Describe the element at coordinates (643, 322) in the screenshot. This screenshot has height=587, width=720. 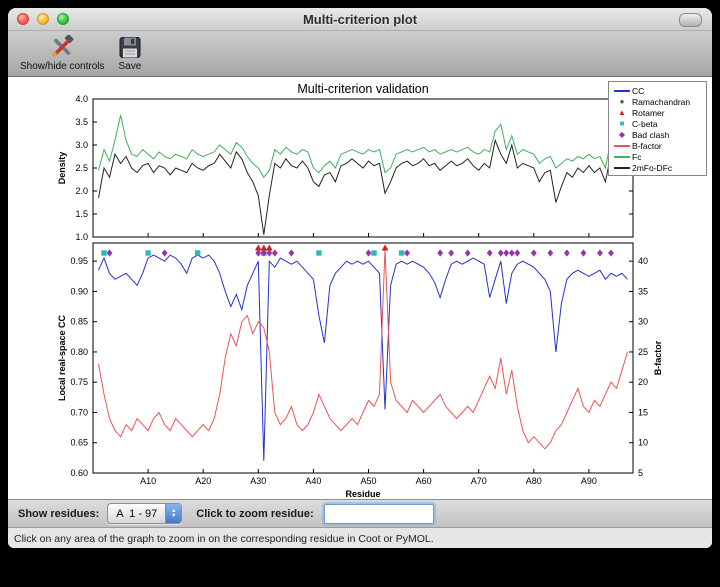
I see `svg-text: 30` at that location.